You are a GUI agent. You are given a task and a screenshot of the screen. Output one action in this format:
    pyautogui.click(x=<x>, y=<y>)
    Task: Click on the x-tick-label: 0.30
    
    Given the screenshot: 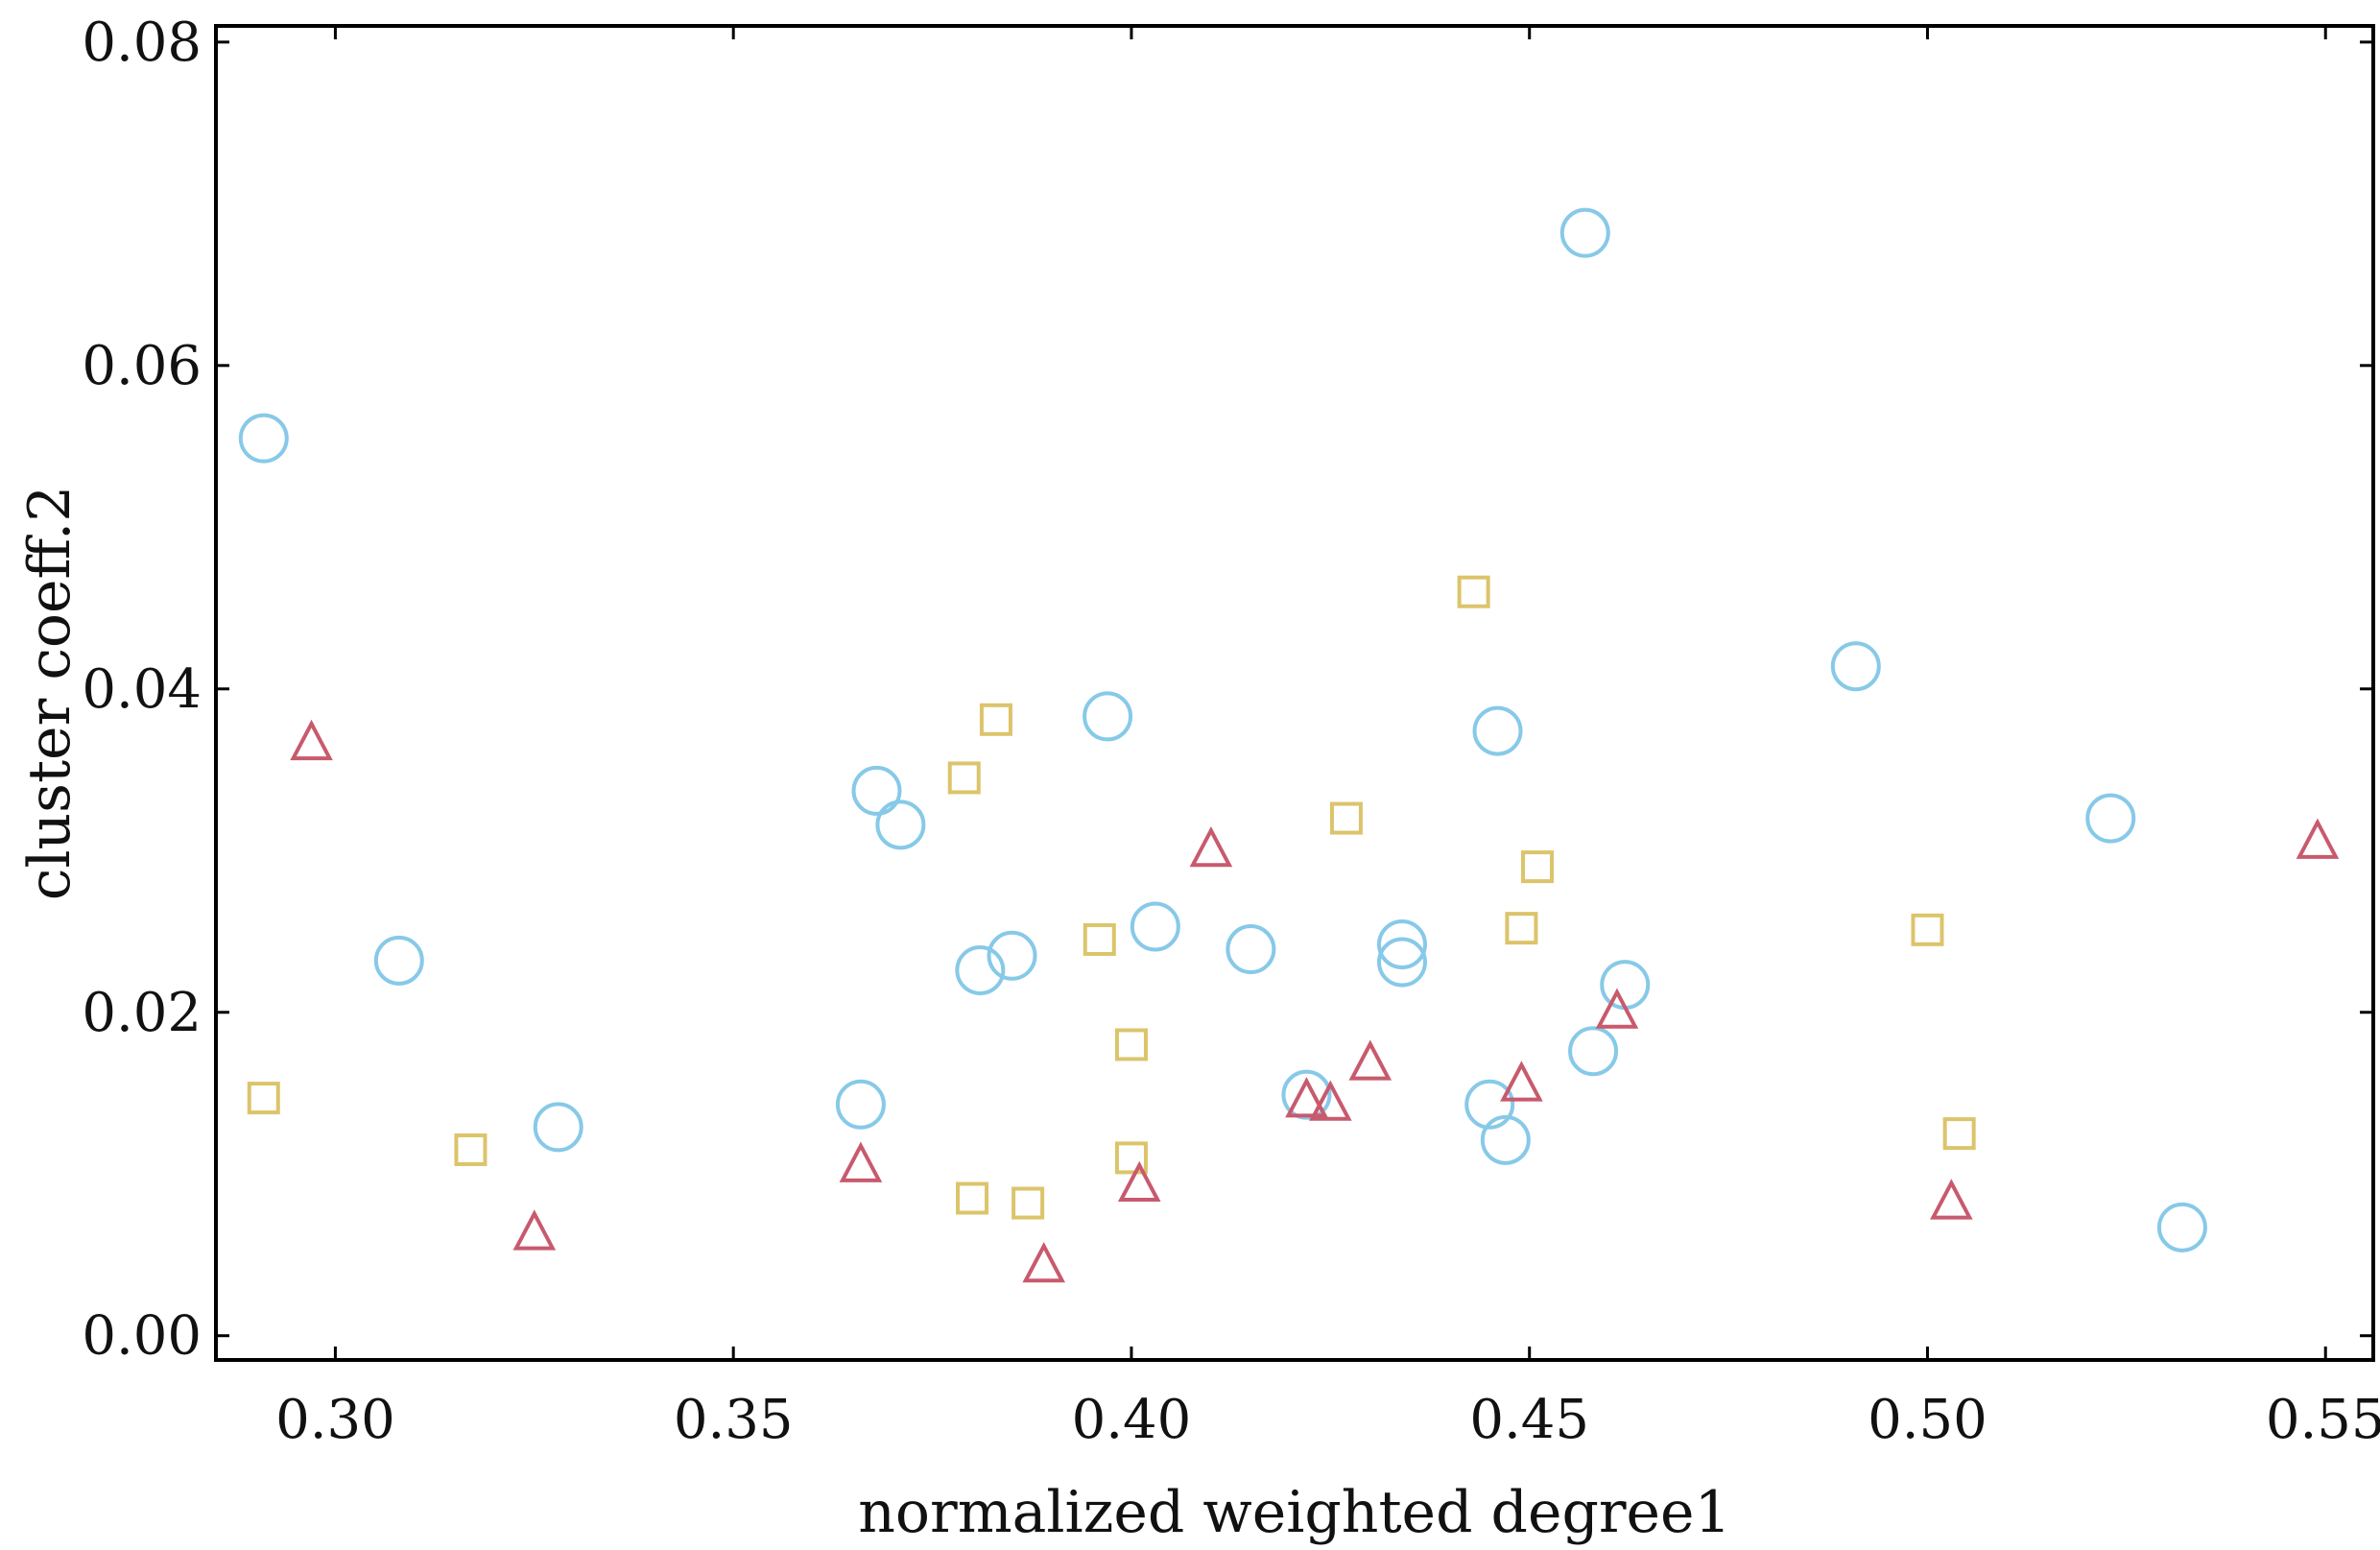 What is the action you would take?
    pyautogui.click(x=335, y=1420)
    